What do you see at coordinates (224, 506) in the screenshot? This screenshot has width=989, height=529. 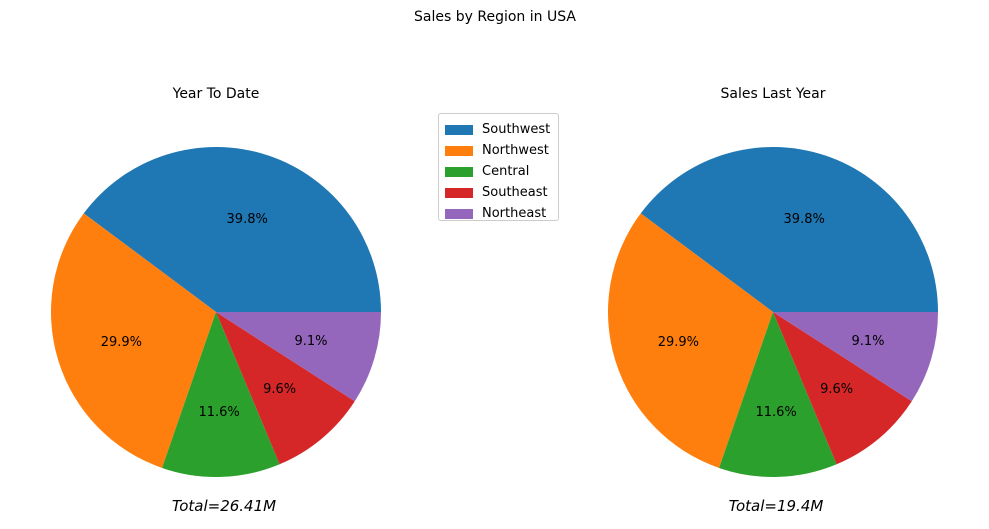 I see `pie-total-label: Total=26.41M` at bounding box center [224, 506].